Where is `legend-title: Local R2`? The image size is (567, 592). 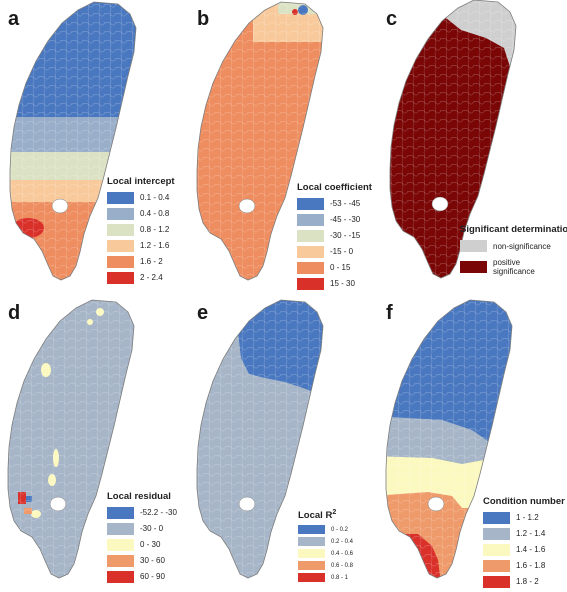
legend-title: Local R2 is located at coordinates (325, 515).